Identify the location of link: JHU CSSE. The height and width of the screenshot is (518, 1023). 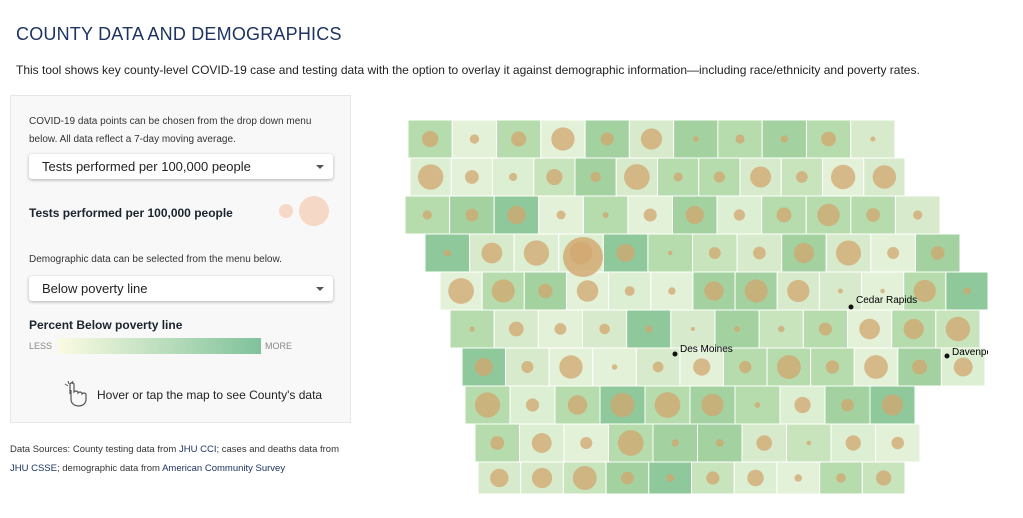
(33, 468).